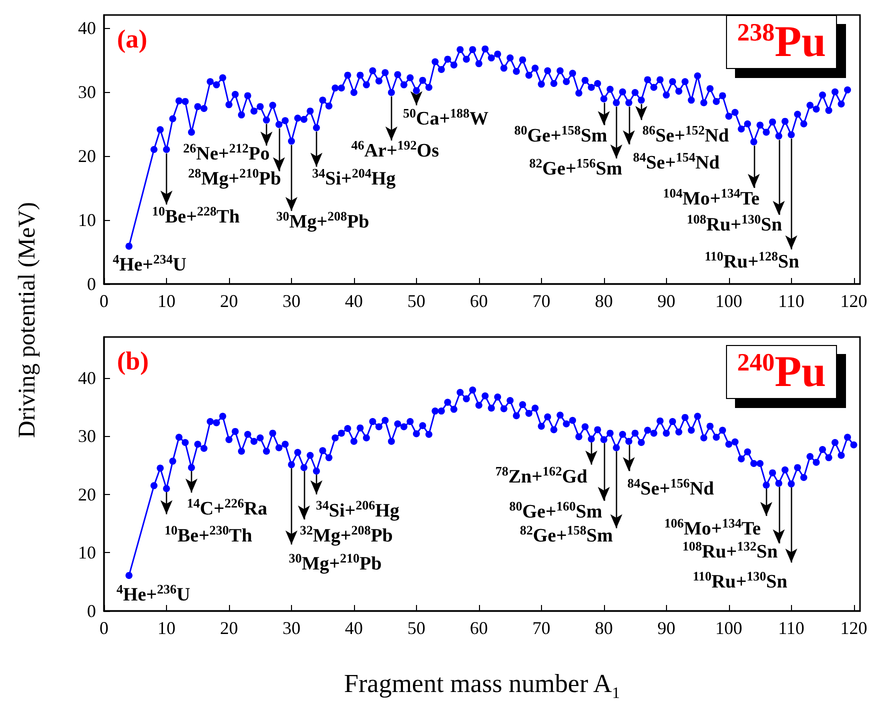  Describe the element at coordinates (28, 320) in the screenshot. I see `y-axis-title: Driving potential (MeV)` at that location.